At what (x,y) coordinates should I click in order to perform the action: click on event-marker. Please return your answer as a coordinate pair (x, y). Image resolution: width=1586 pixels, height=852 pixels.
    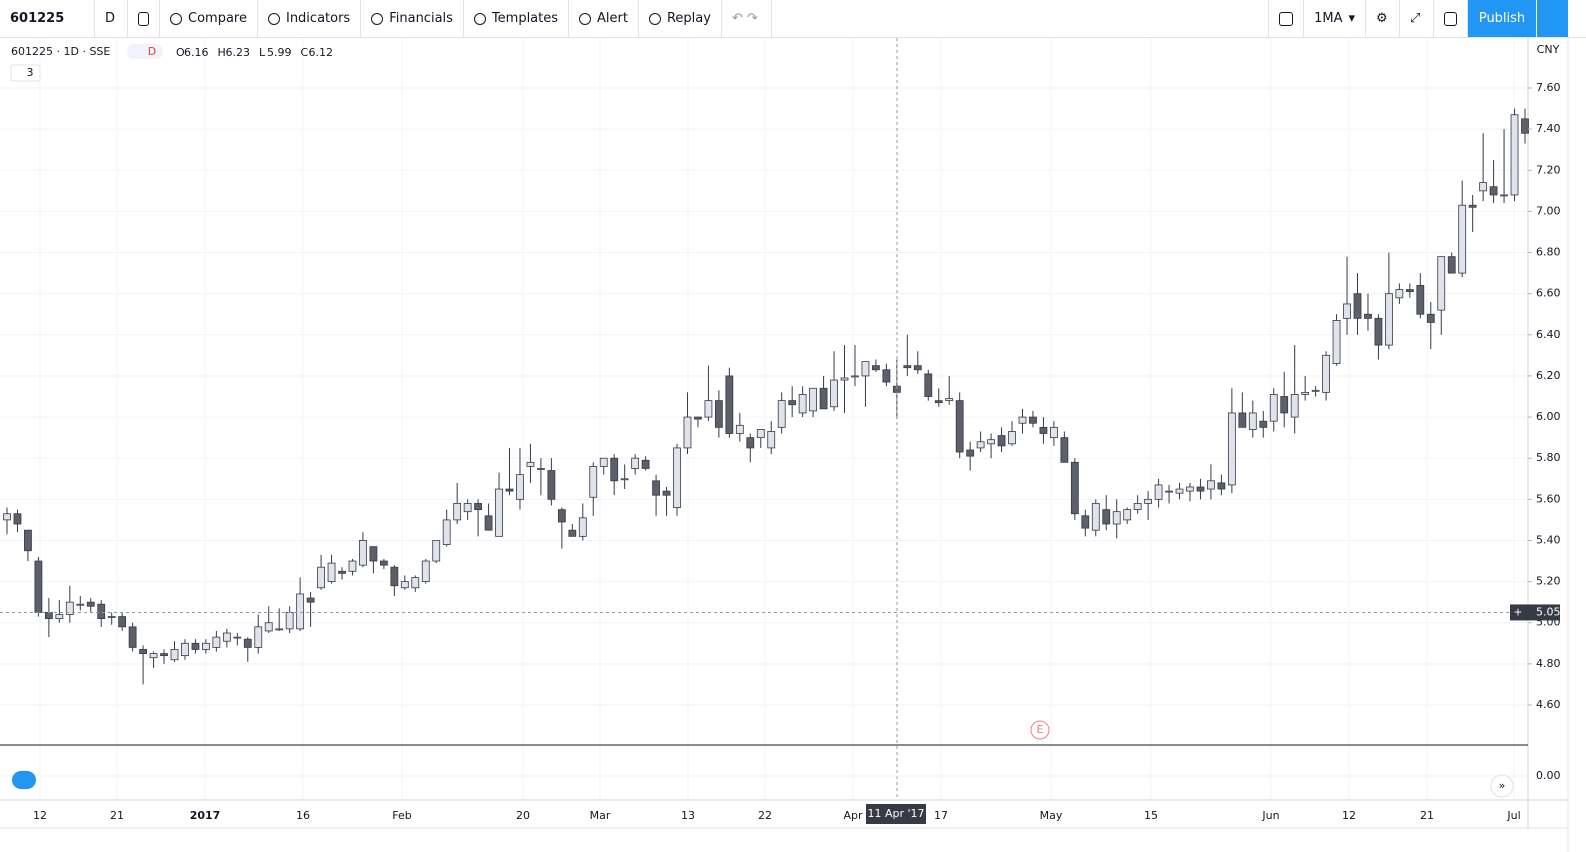
    Looking at the image, I should click on (1040, 730).